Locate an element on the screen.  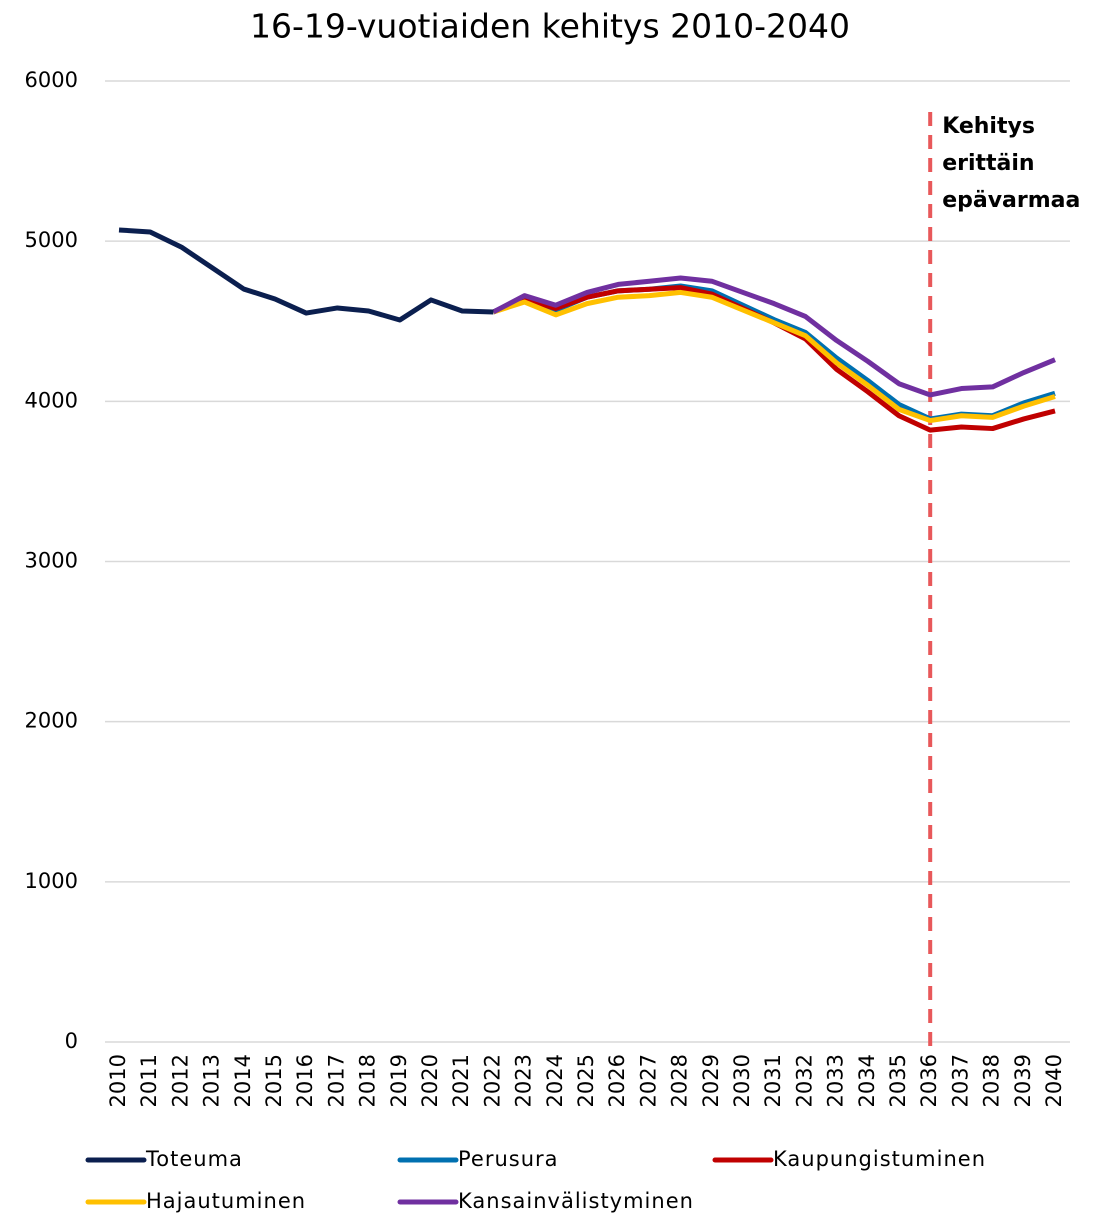
x-tick-label: 2014 is located at coordinates (243, 1080).